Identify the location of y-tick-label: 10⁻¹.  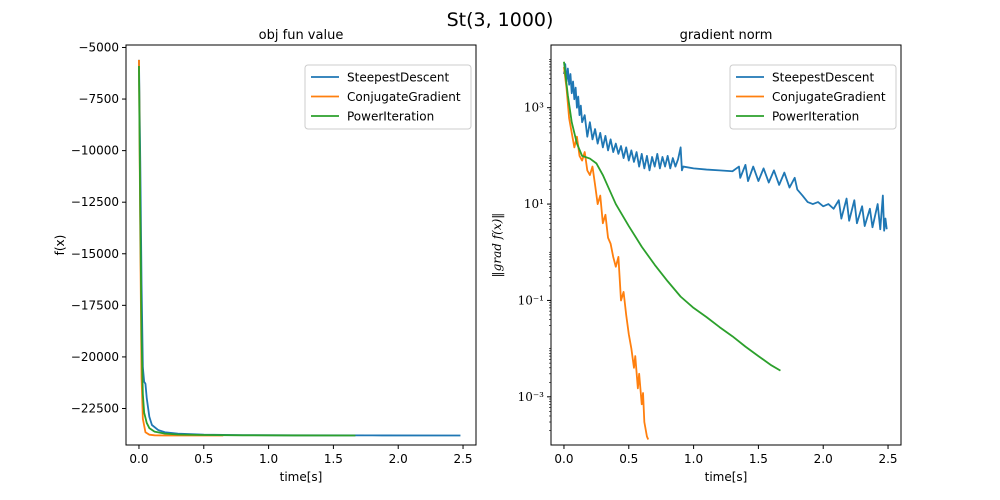
(531, 300).